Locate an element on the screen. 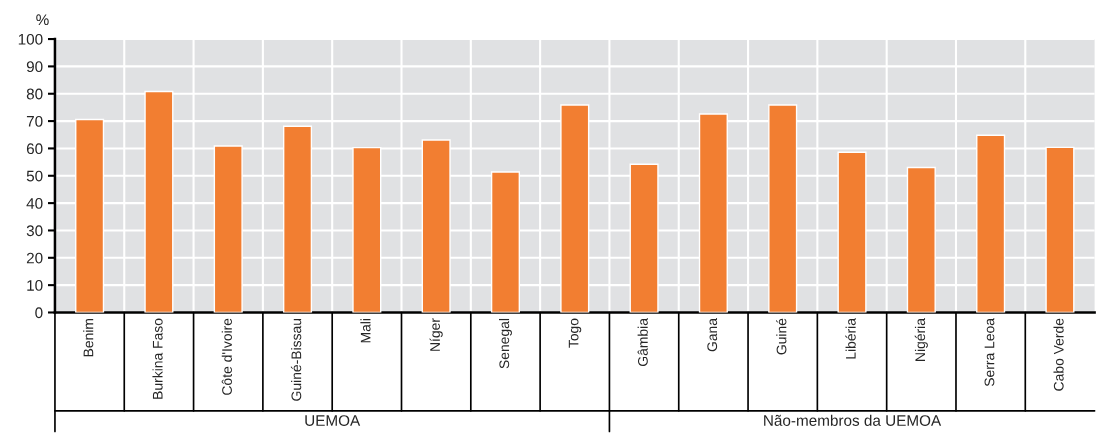 The image size is (1099, 434). x-tick-label: Libéria is located at coordinates (850, 338).